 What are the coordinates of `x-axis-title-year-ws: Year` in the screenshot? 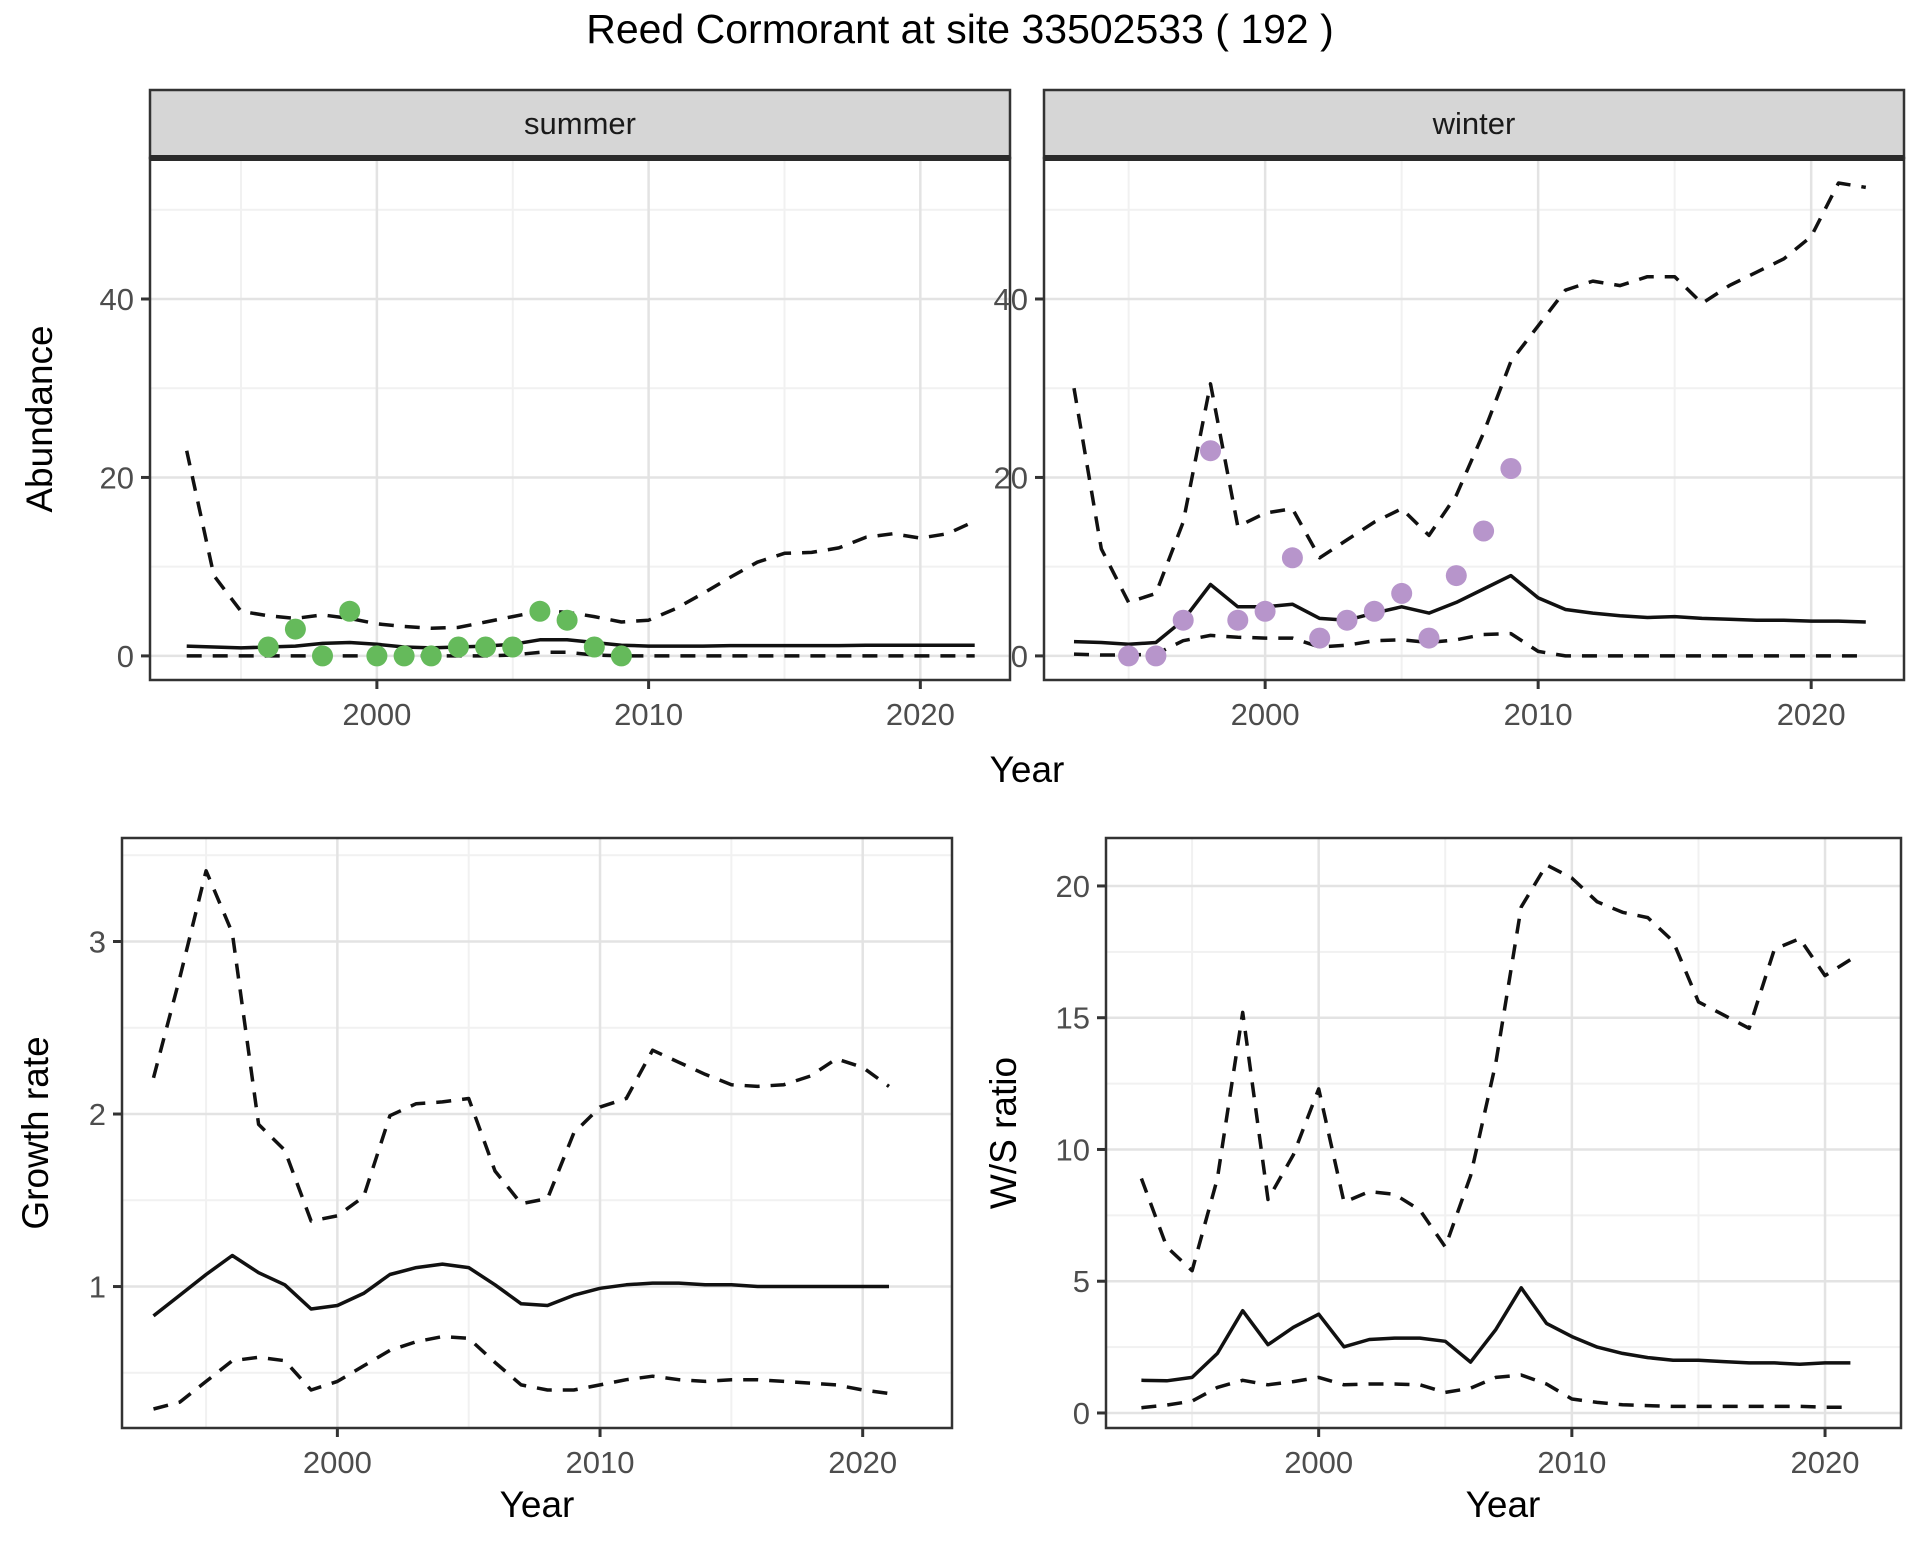 It's located at (1503, 1504).